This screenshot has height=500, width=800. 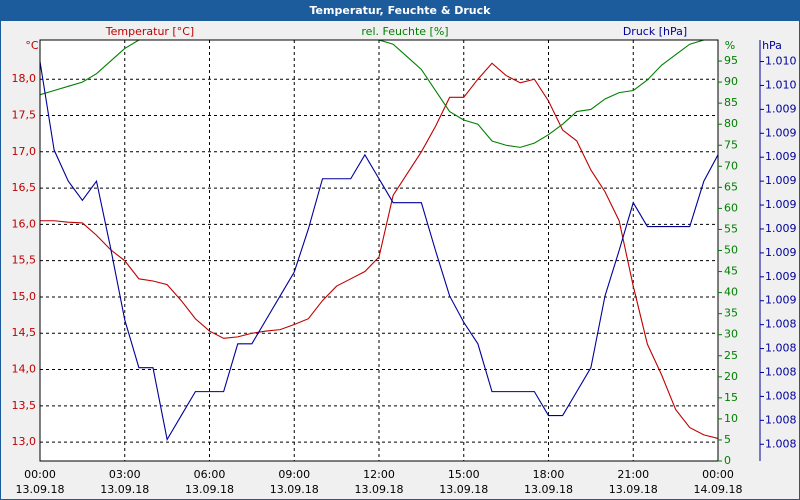 I want to click on x-tick-label: 21:00, so click(x=633, y=474).